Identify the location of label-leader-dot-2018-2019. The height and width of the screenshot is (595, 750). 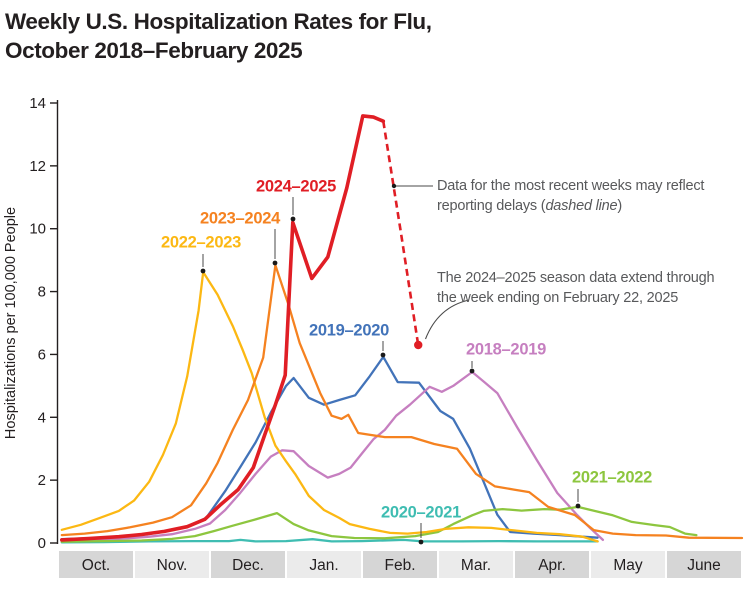
(472, 371).